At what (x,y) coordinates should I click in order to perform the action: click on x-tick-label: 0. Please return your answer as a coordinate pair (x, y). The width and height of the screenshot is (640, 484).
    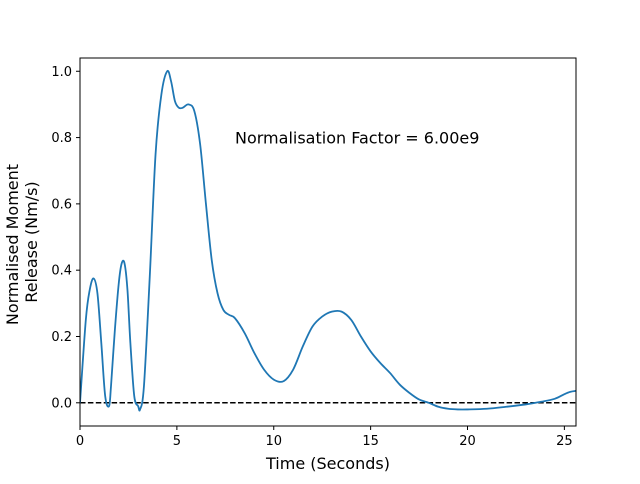
    Looking at the image, I should click on (80, 441).